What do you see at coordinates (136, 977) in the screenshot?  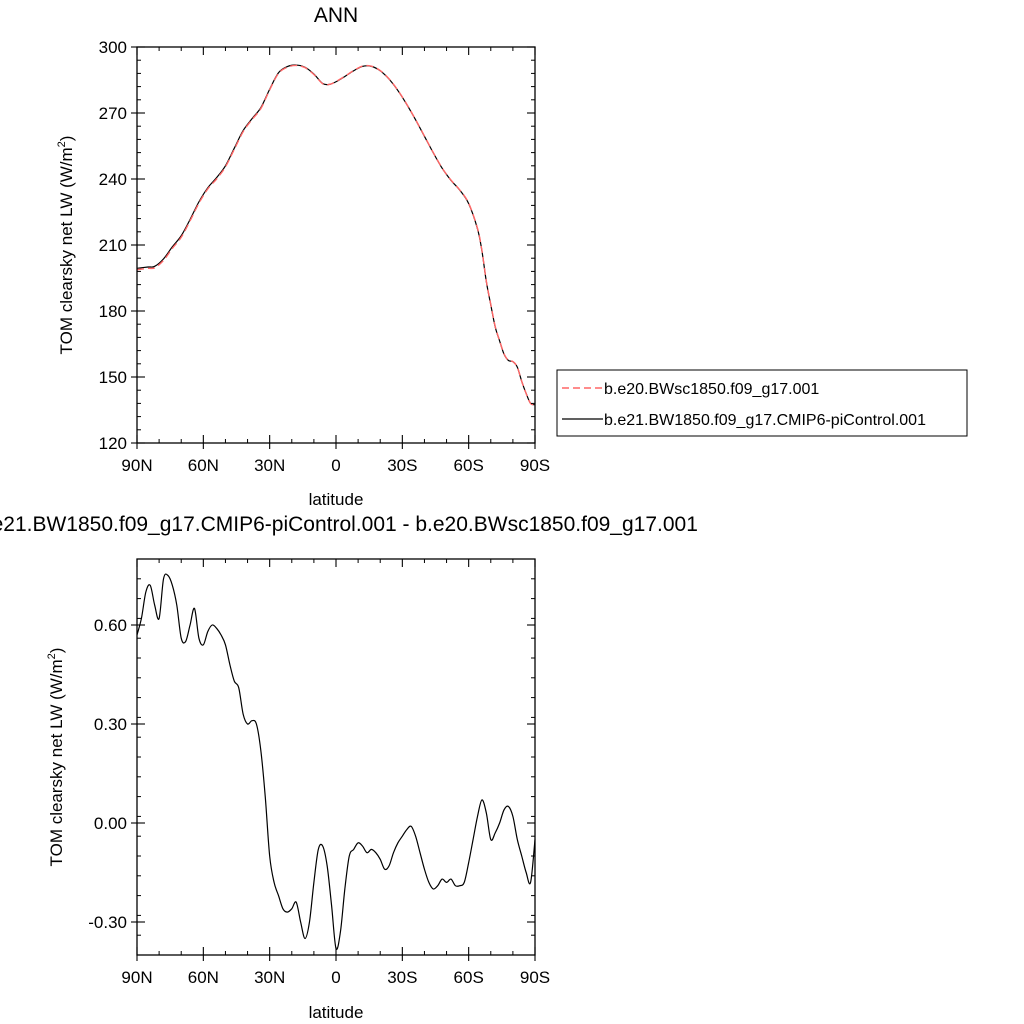 I see `bottom-panel-x-tick-label: 90N` at bounding box center [136, 977].